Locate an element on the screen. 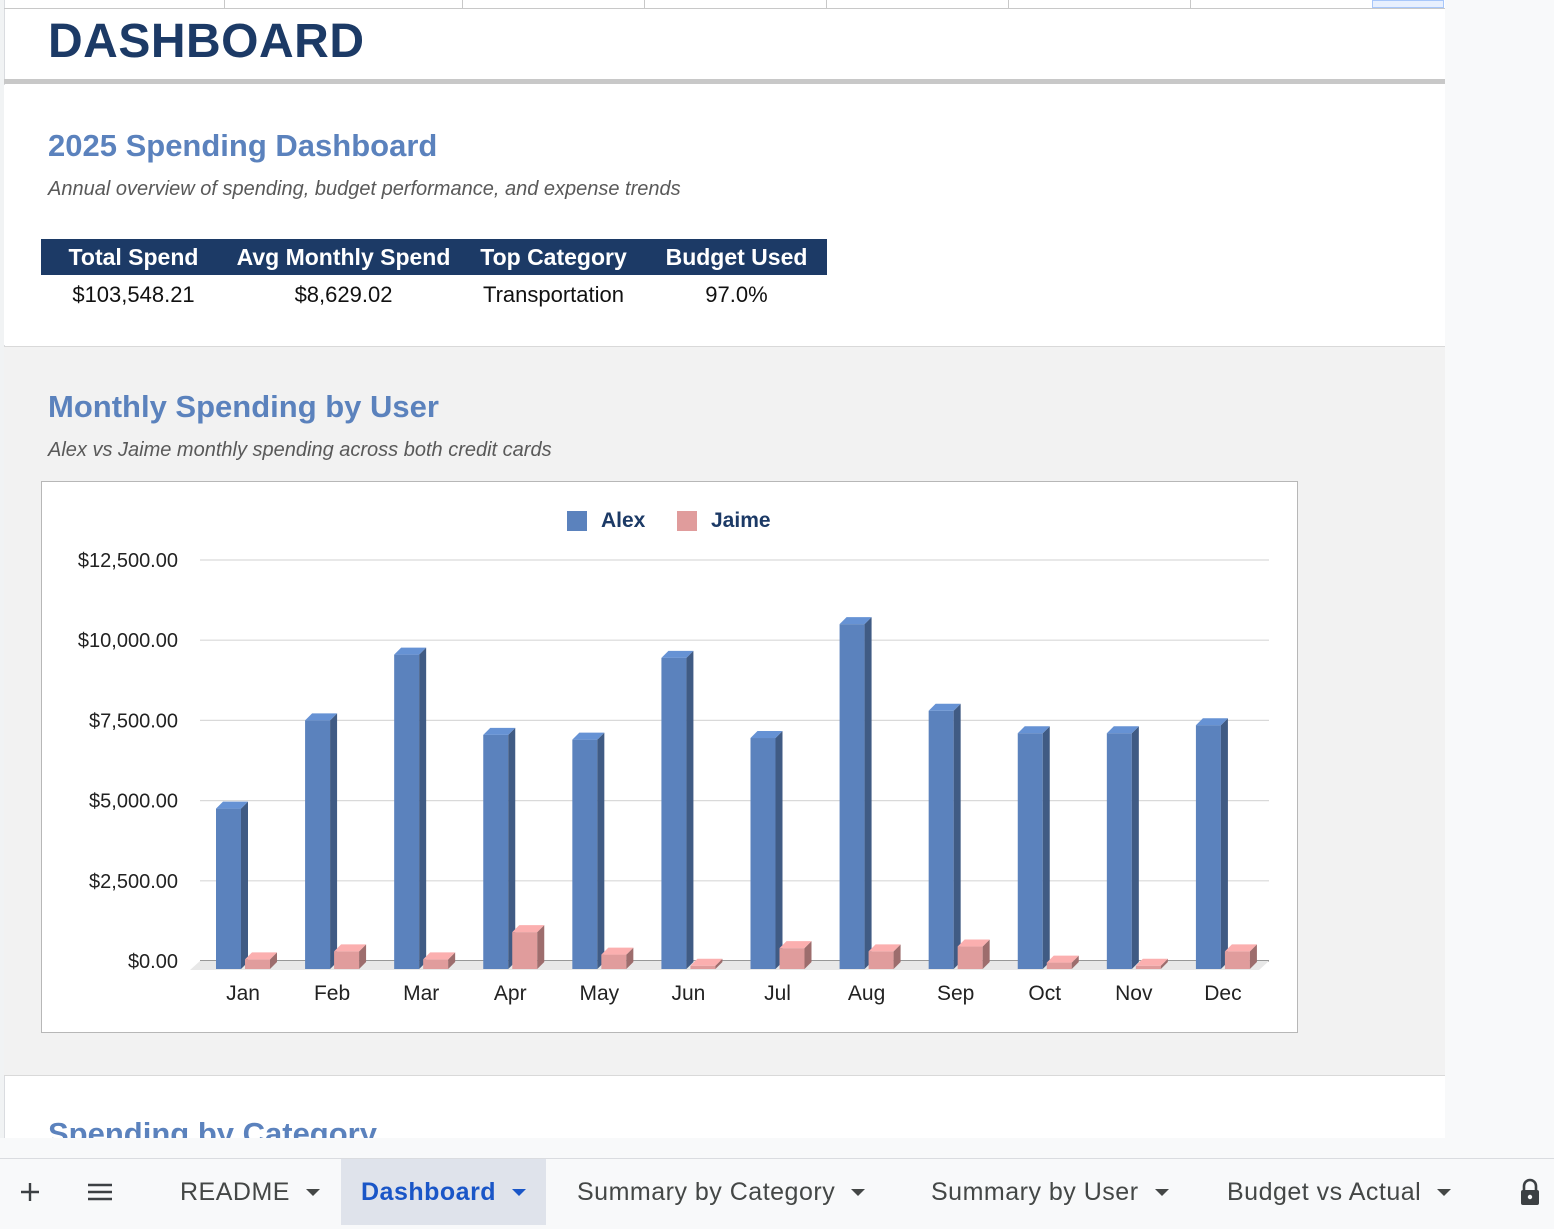 The image size is (1554, 1229). tab-readme: README is located at coordinates (250, 1192).